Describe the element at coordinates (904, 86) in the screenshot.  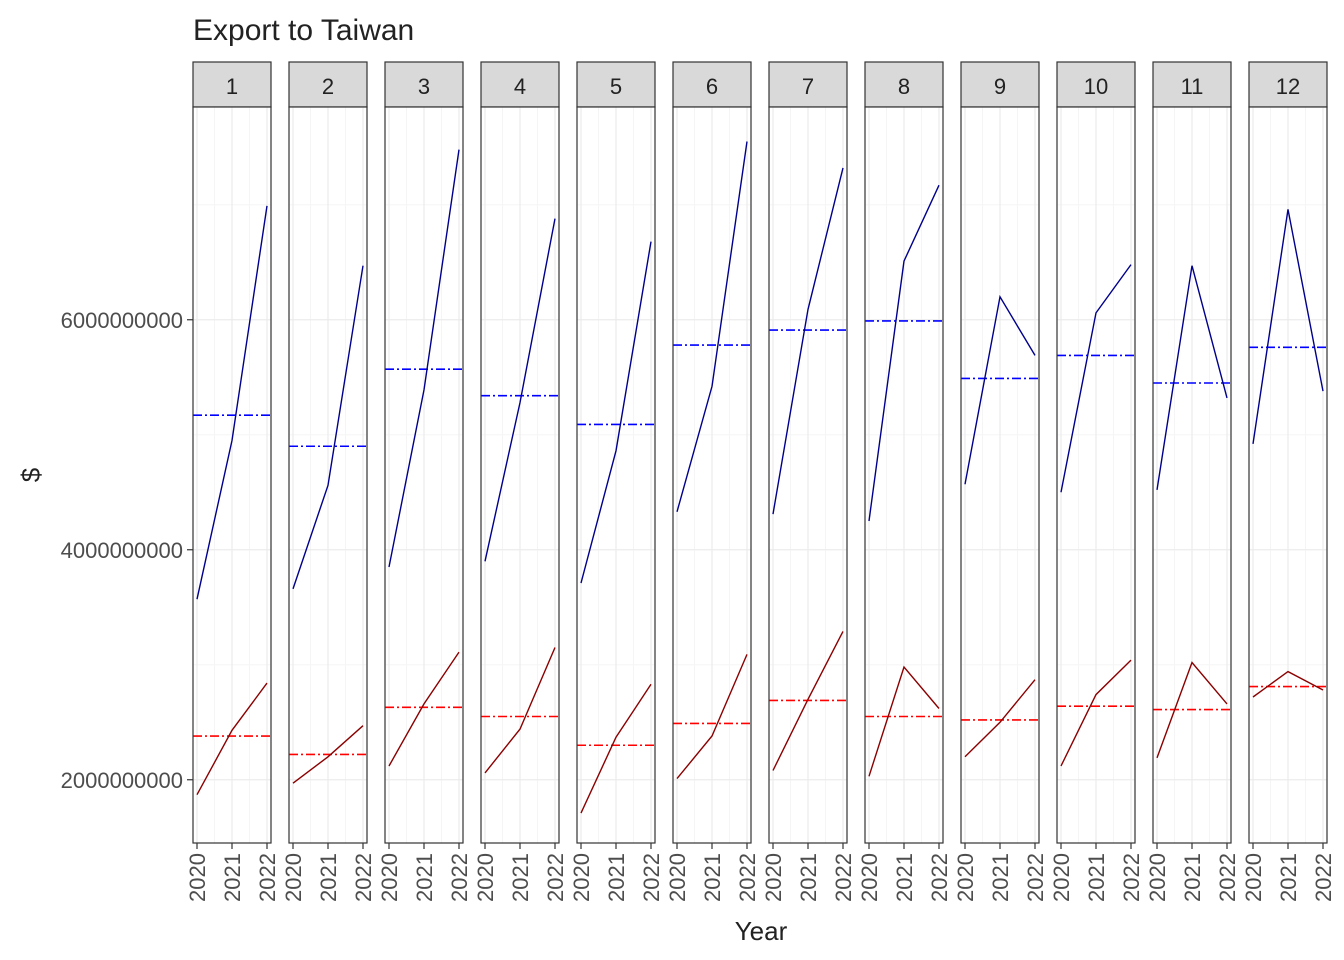
I see `facet-strip-label: 8` at that location.